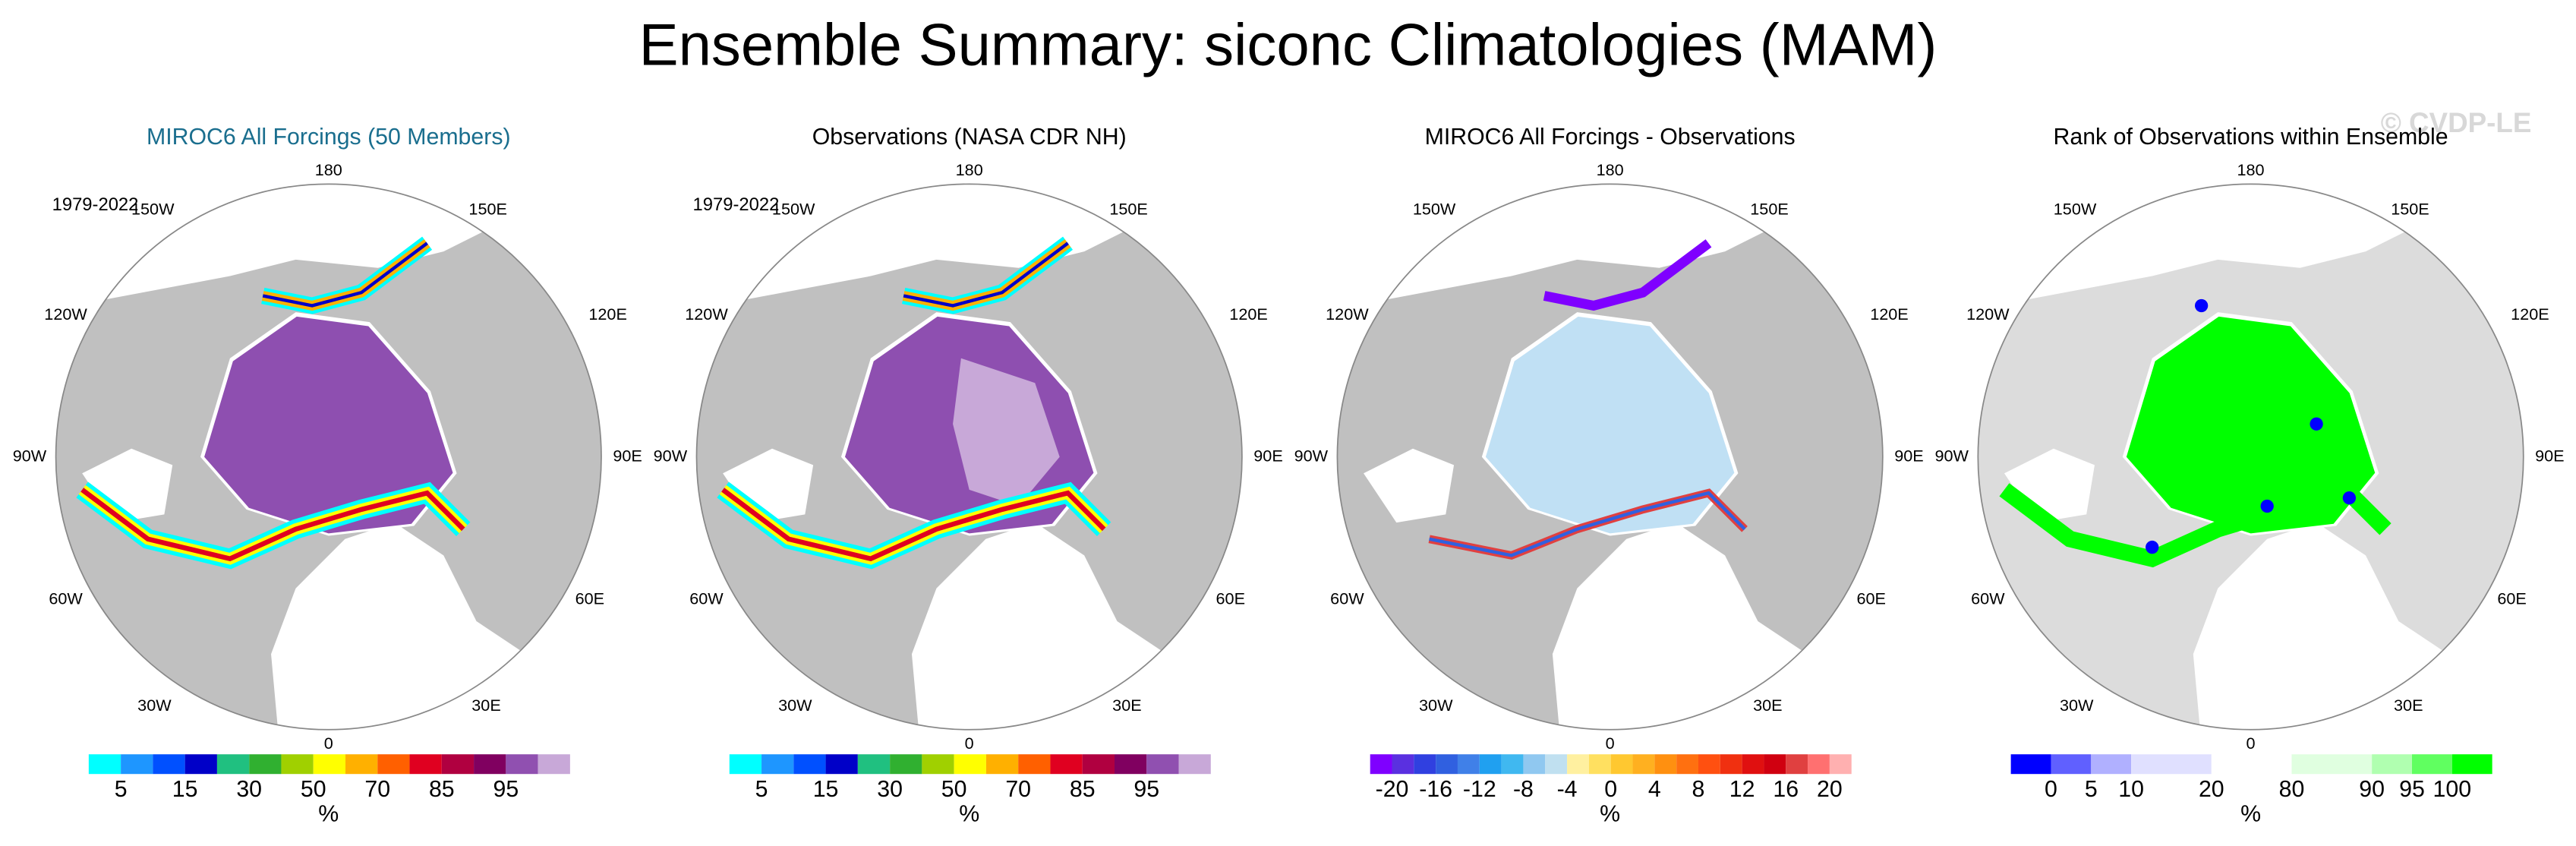  Describe the element at coordinates (1083, 789) in the screenshot. I see `colorbar-label: 85` at that location.